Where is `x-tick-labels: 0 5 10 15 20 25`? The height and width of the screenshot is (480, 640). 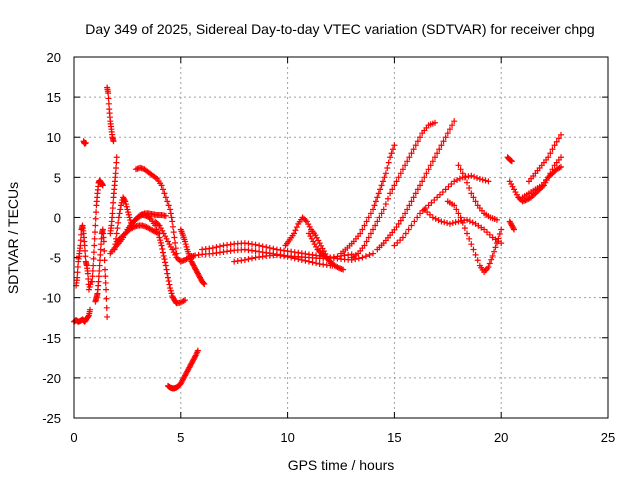 x-tick-labels: 0 5 10 15 20 25 is located at coordinates (342, 437).